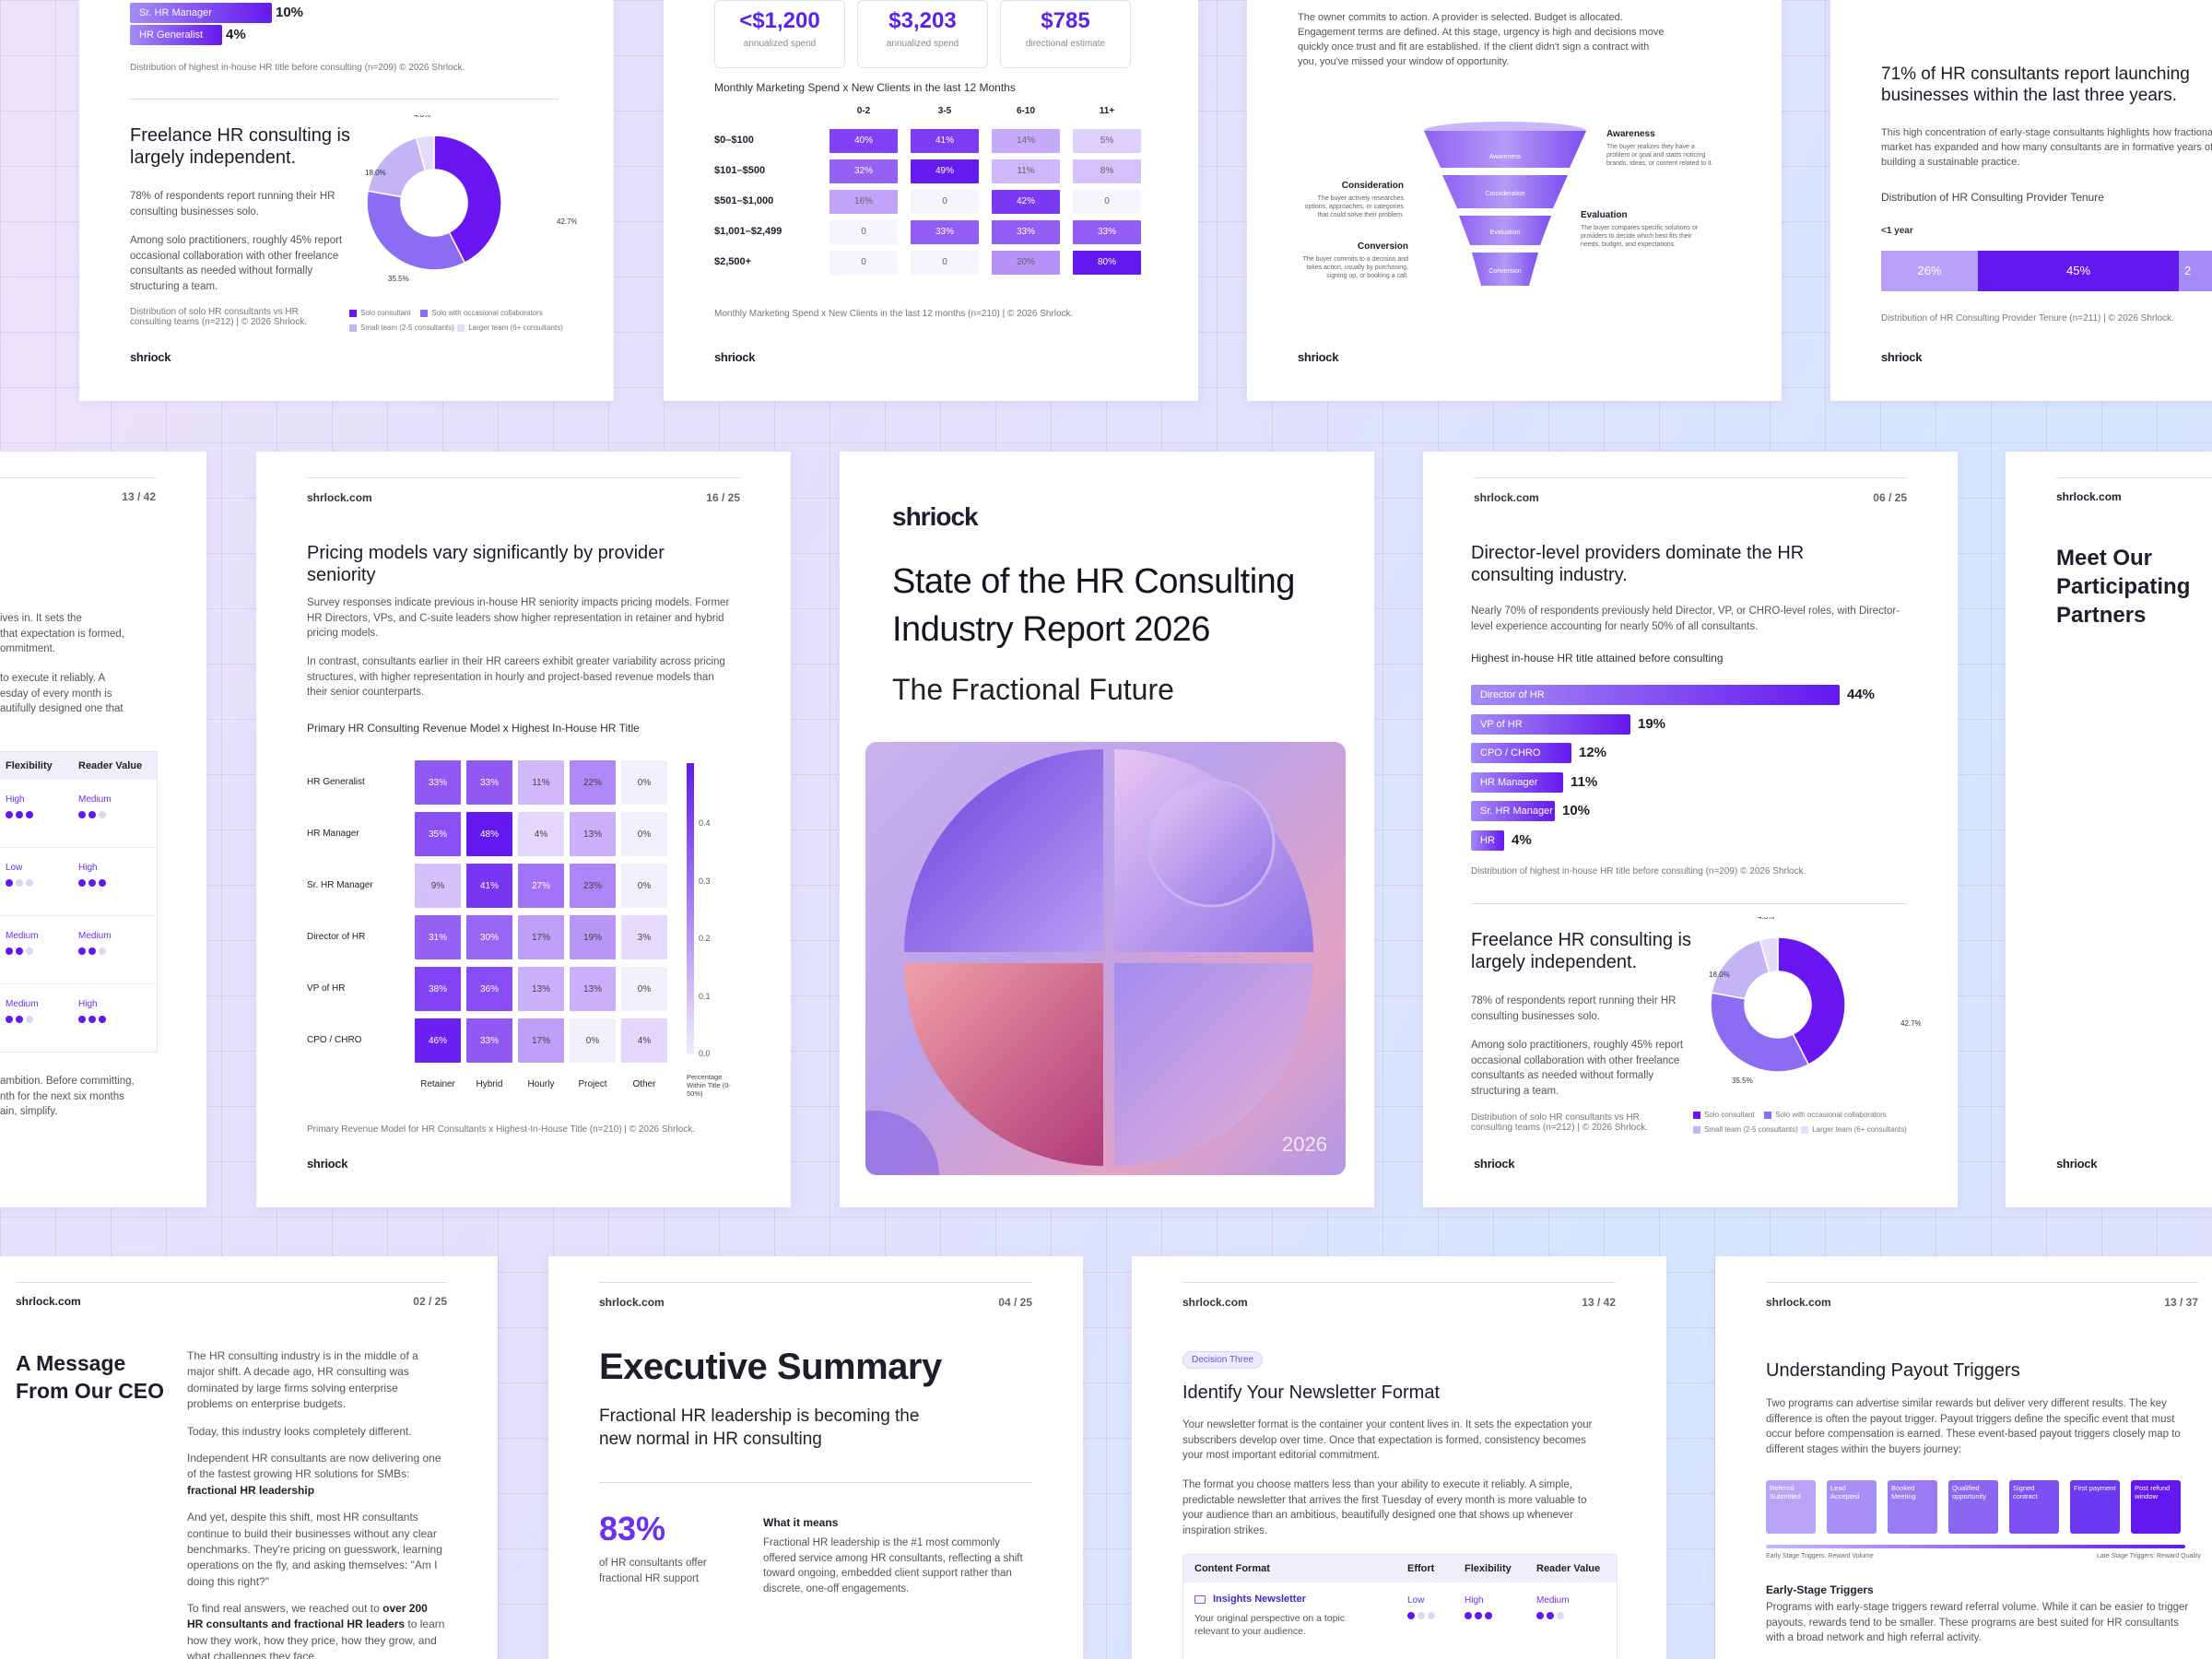 The width and height of the screenshot is (2212, 1659). Describe the element at coordinates (1825, 1115) in the screenshot. I see `legend-item: Solo with occasional collaborators` at that location.